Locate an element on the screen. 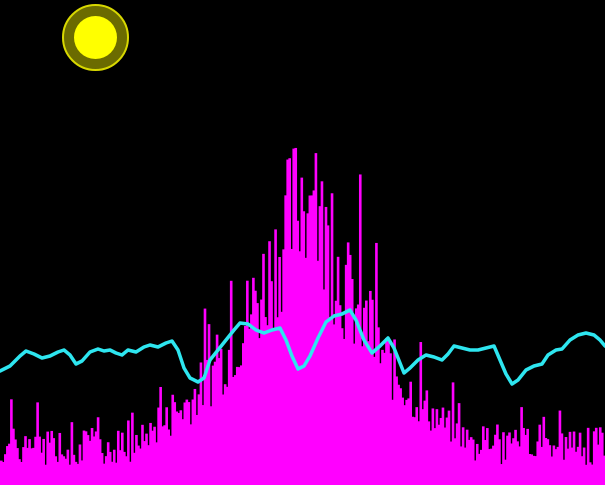 This screenshot has width=605, height=485. sun-icon is located at coordinates (95, 37).